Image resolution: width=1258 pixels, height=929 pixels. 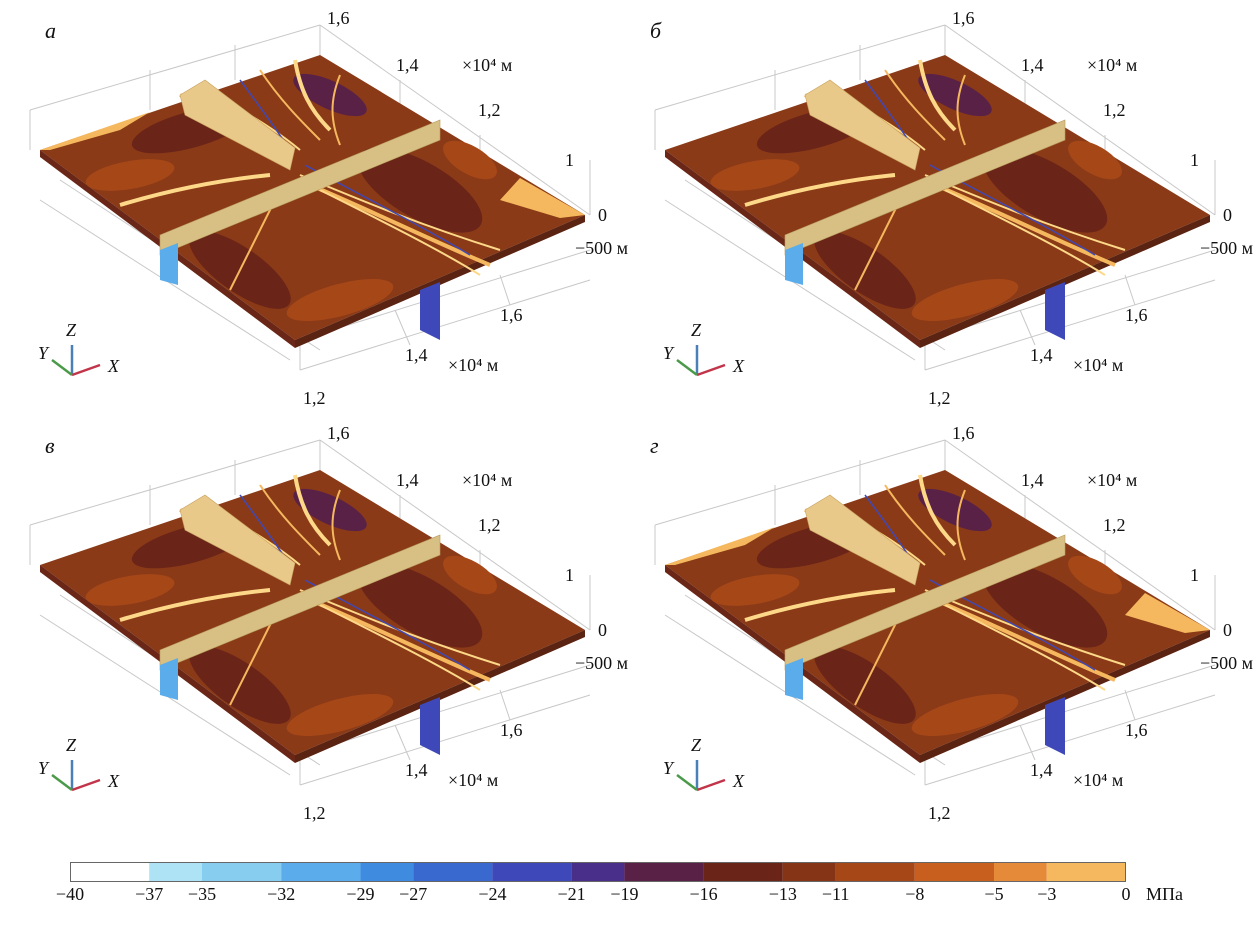 What do you see at coordinates (50, 445) in the screenshot?
I see `panel-label: в` at bounding box center [50, 445].